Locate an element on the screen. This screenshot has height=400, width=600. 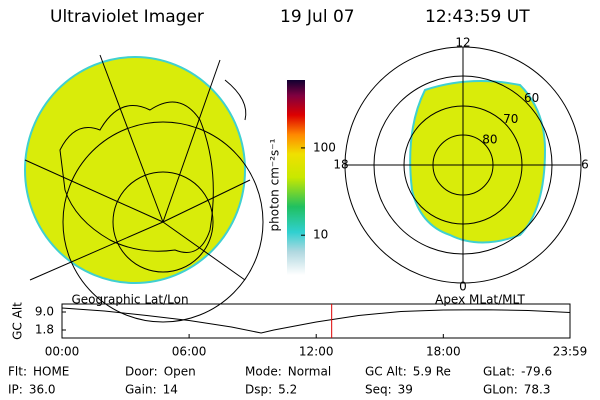
mlat-label: 60 is located at coordinates (531, 98).